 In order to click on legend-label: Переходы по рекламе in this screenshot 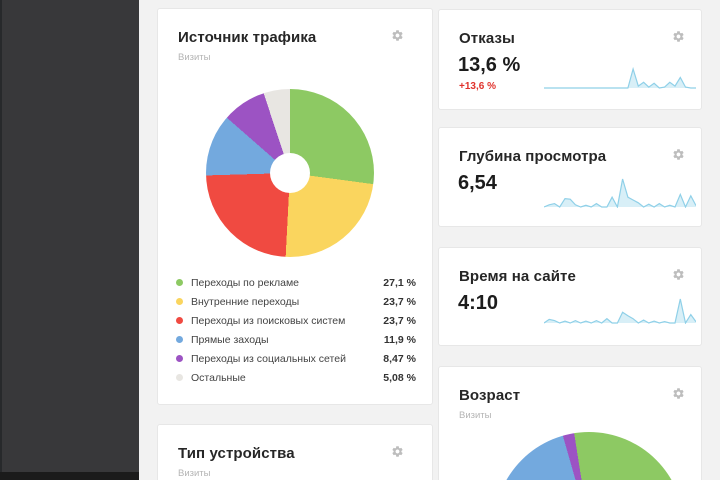, I will do `click(245, 282)`.